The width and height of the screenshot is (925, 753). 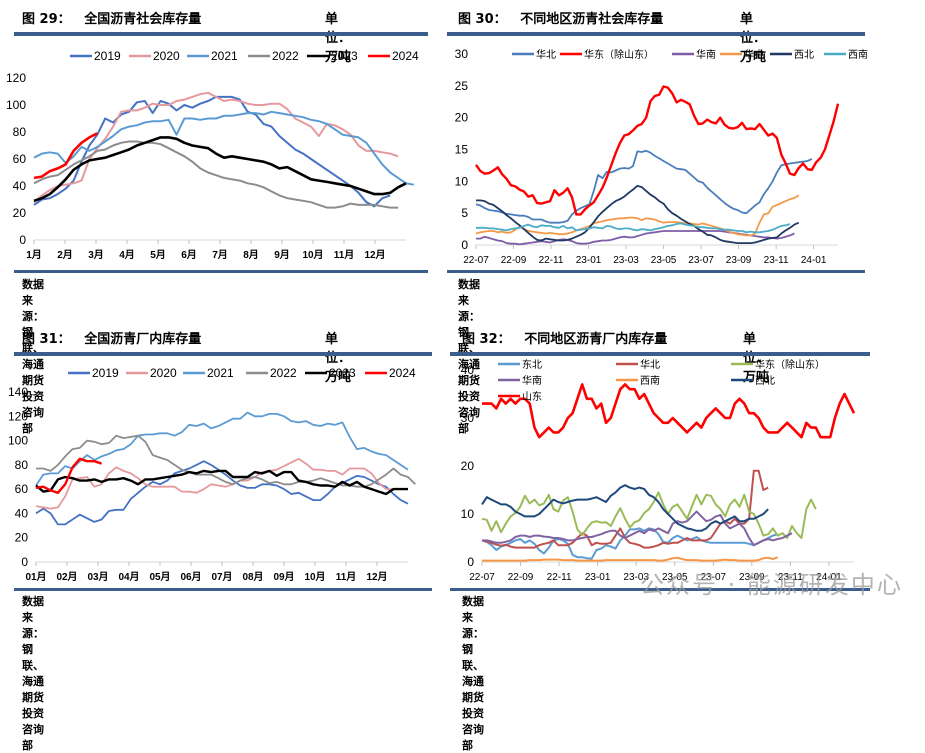 What do you see at coordinates (97, 577) in the screenshot?
I see `x-tick-label: 03月` at bounding box center [97, 577].